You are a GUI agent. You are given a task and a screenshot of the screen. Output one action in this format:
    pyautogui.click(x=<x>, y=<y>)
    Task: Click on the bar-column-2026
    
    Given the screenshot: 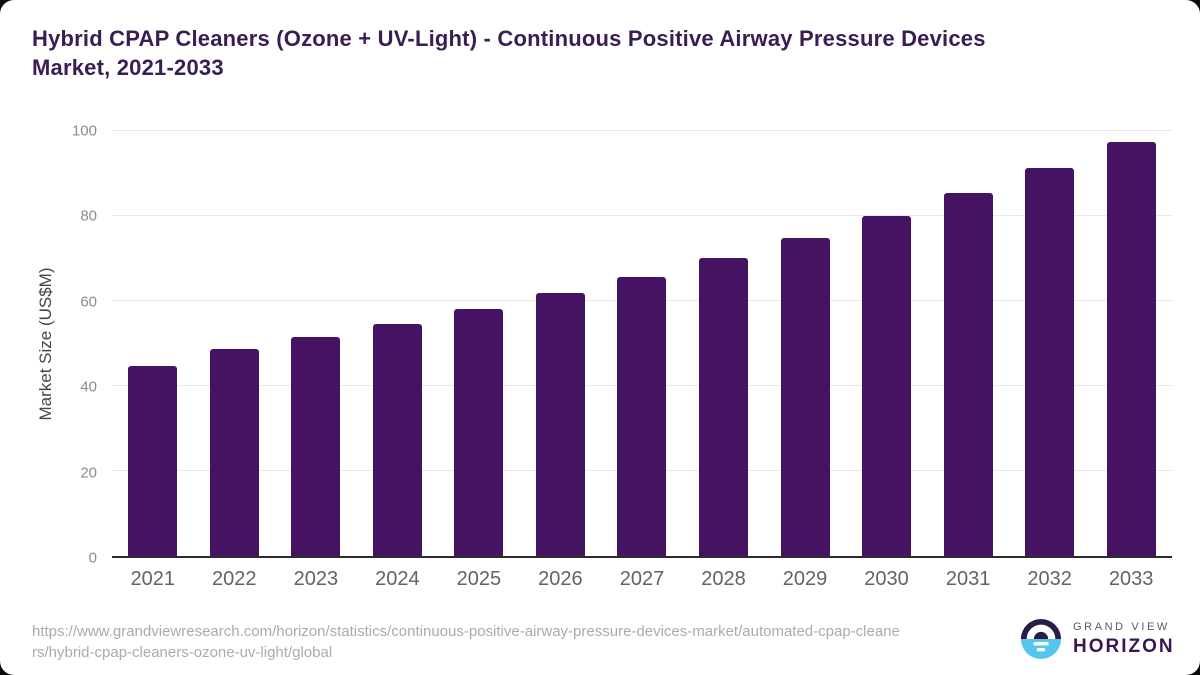 What is the action you would take?
    pyautogui.click(x=561, y=343)
    